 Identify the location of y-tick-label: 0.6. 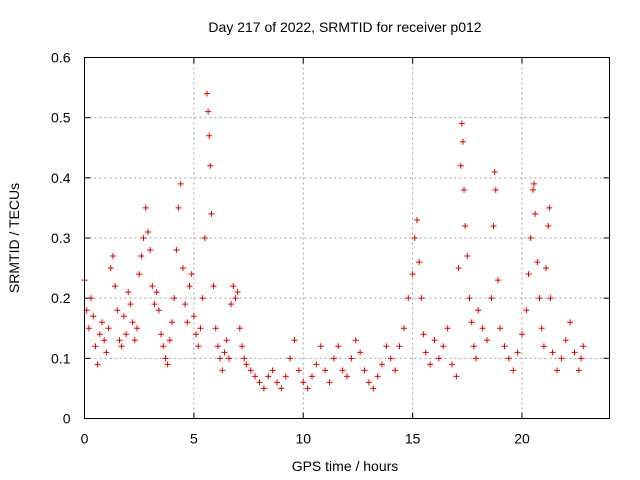
(61, 58).